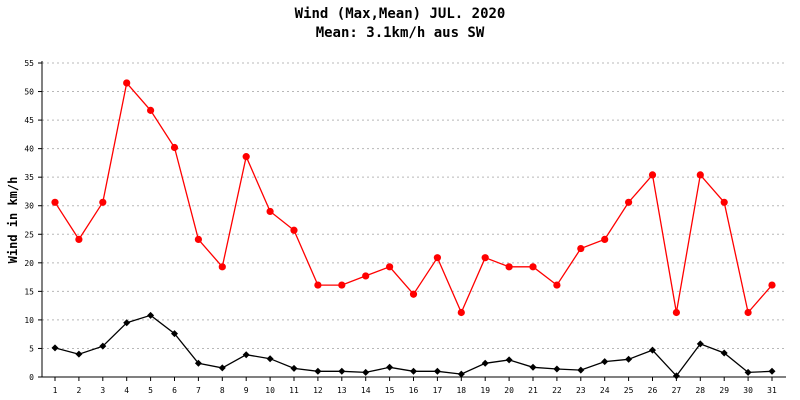 The image size is (800, 400). Describe the element at coordinates (400, 33) in the screenshot. I see `chart-subtitle: Mean: 3.1km/h aus SW` at that location.